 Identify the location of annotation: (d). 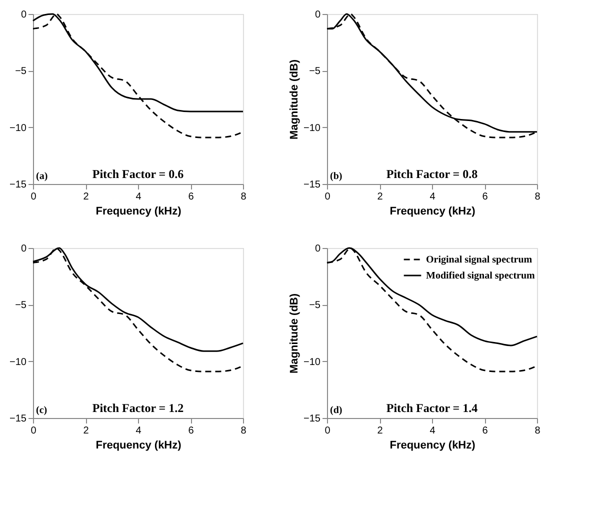
(336, 410).